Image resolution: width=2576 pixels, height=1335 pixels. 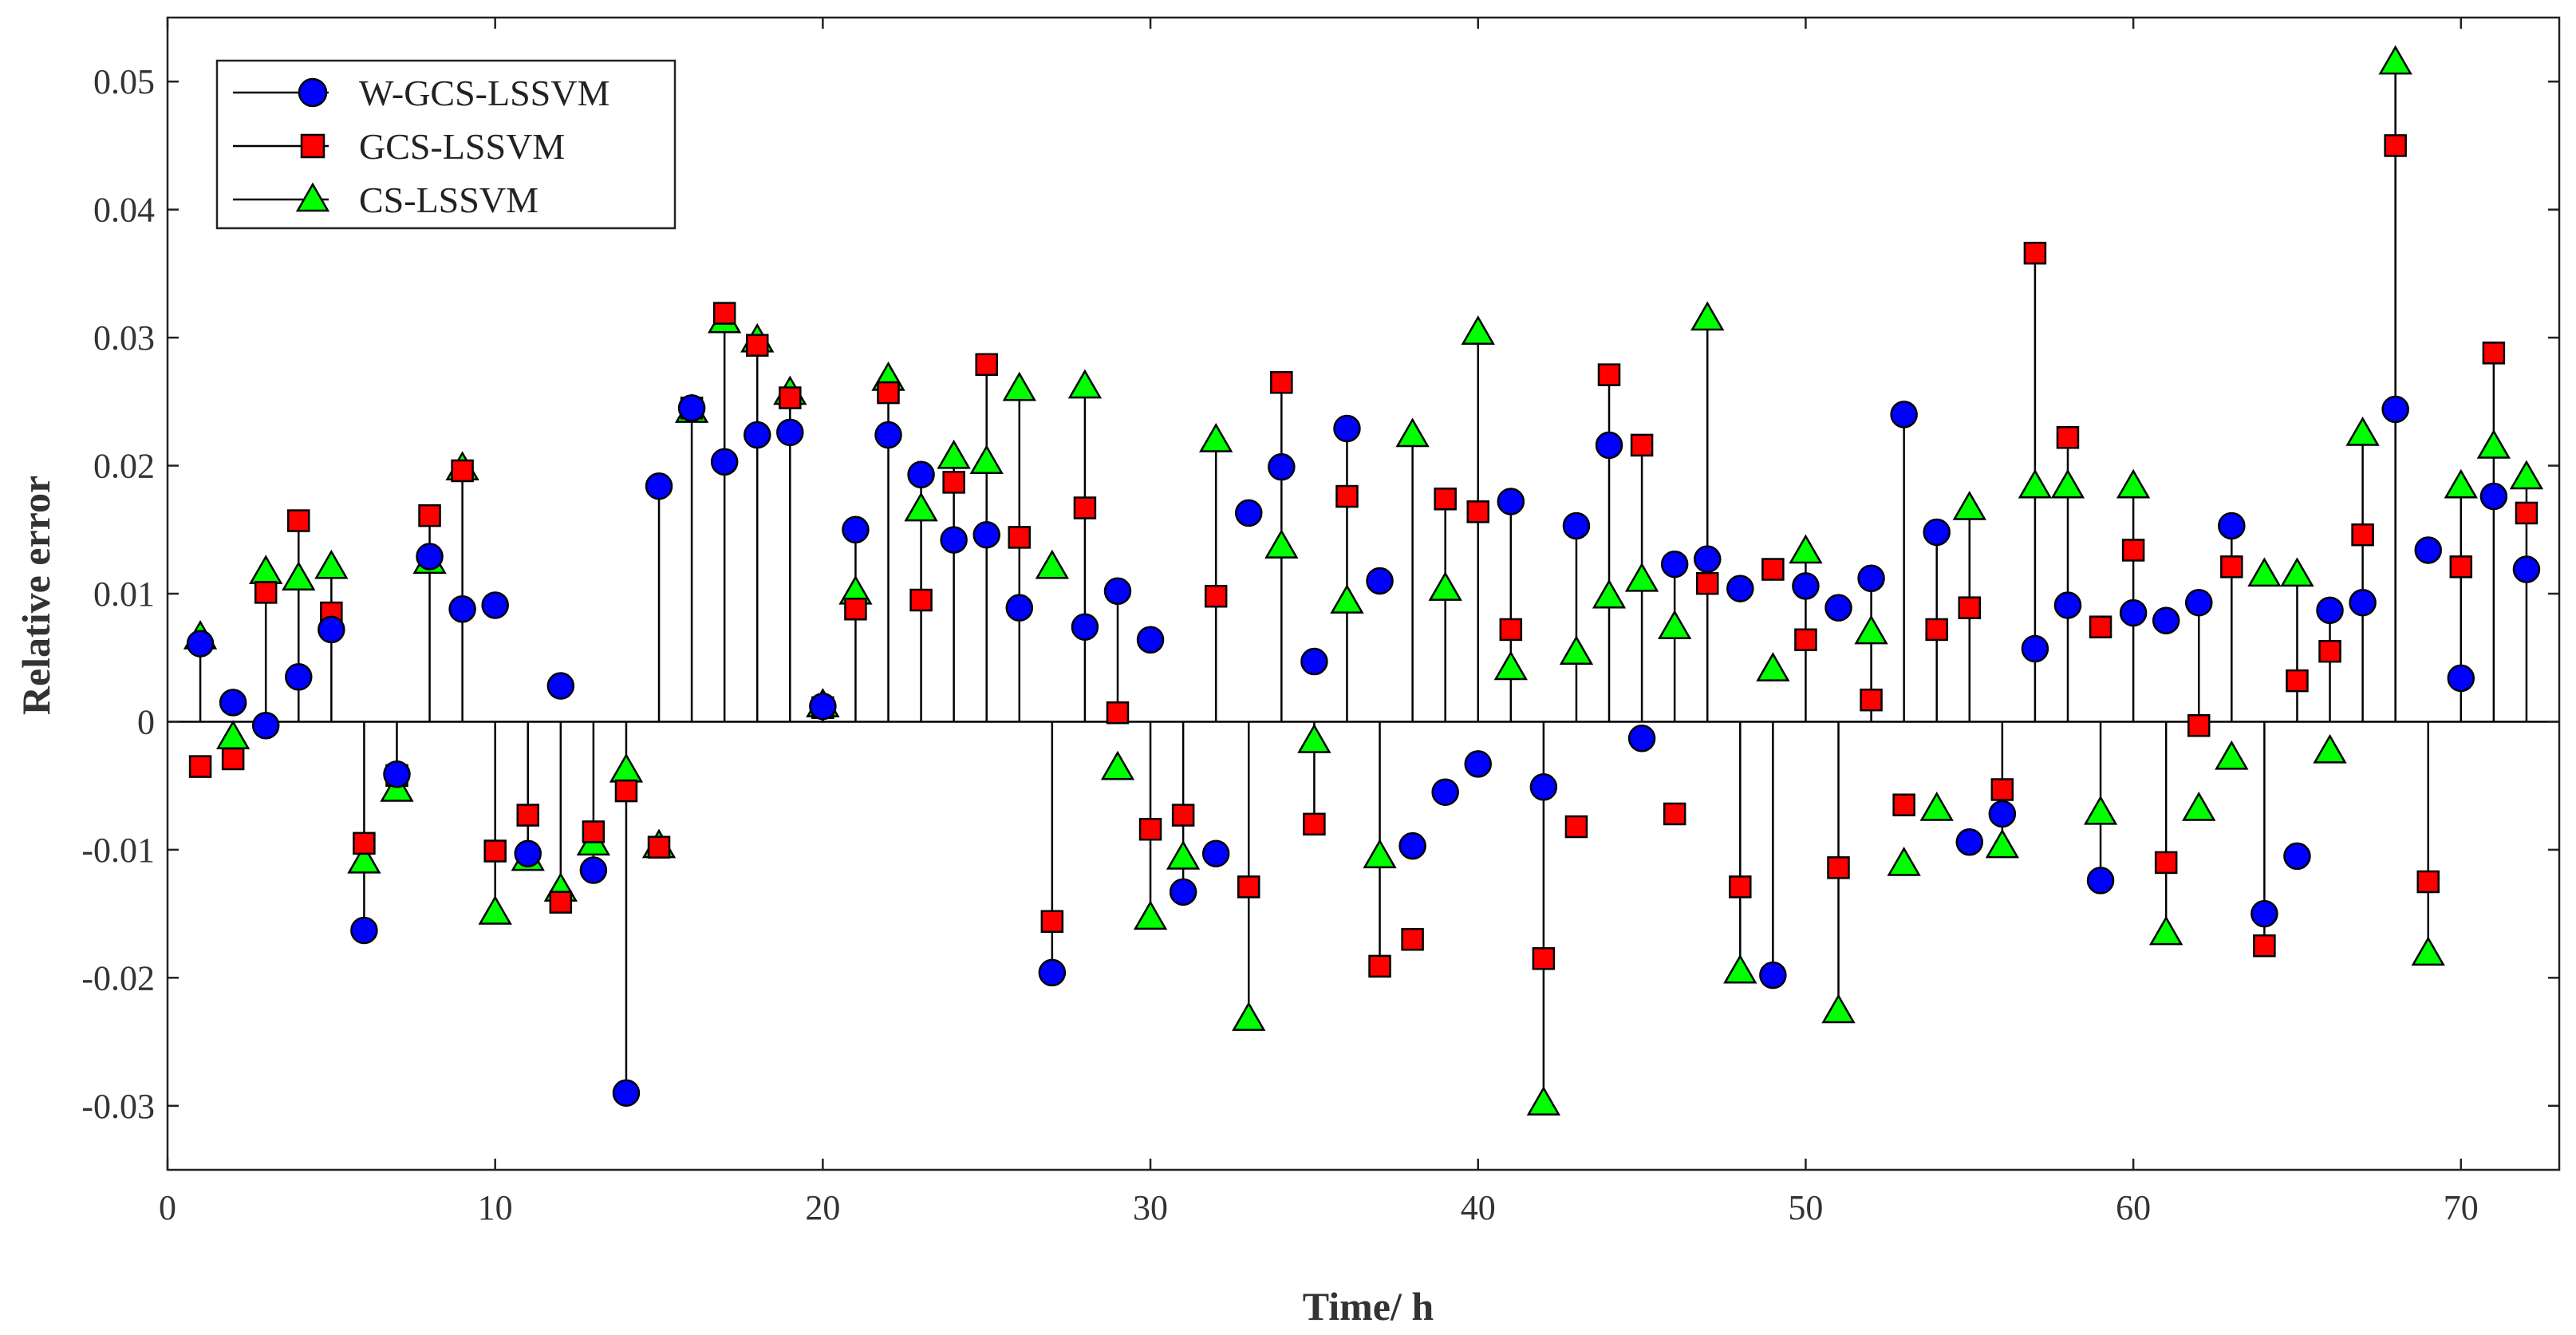 I want to click on y-axis-title: Relative error, so click(x=36, y=595).